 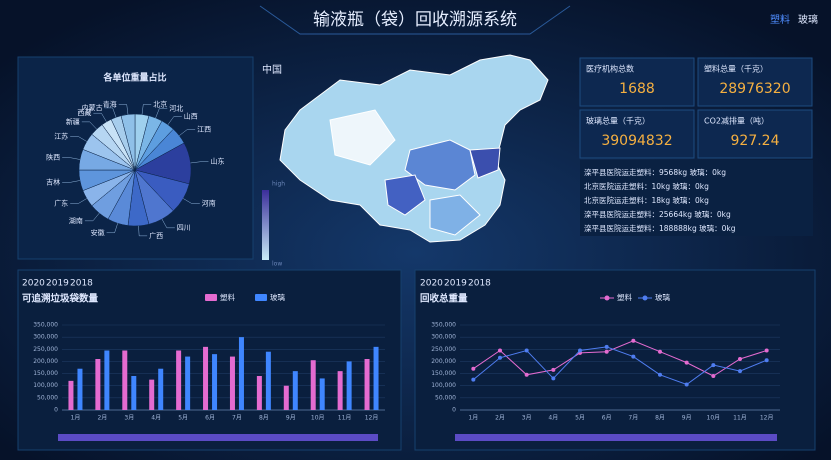 I want to click on x-tick-label: 7月, so click(x=237, y=418).